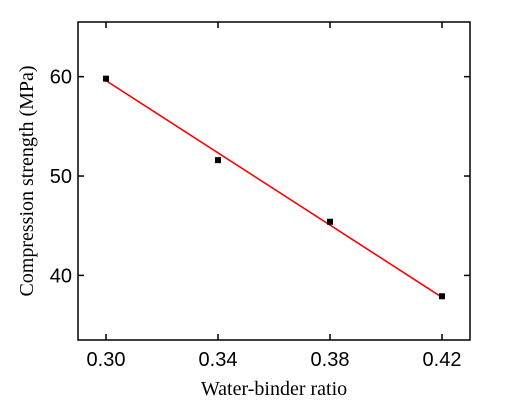 Image resolution: width=506 pixels, height=410 pixels. What do you see at coordinates (61, 276) in the screenshot?
I see `y-tick-label: 40` at bounding box center [61, 276].